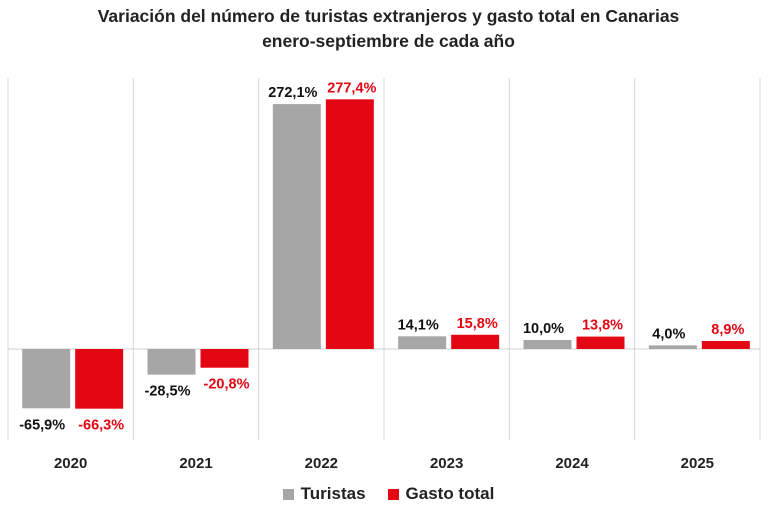 This screenshot has width=777, height=525. Describe the element at coordinates (195, 463) in the screenshot. I see `x-tick-label-2021: 2021` at that location.